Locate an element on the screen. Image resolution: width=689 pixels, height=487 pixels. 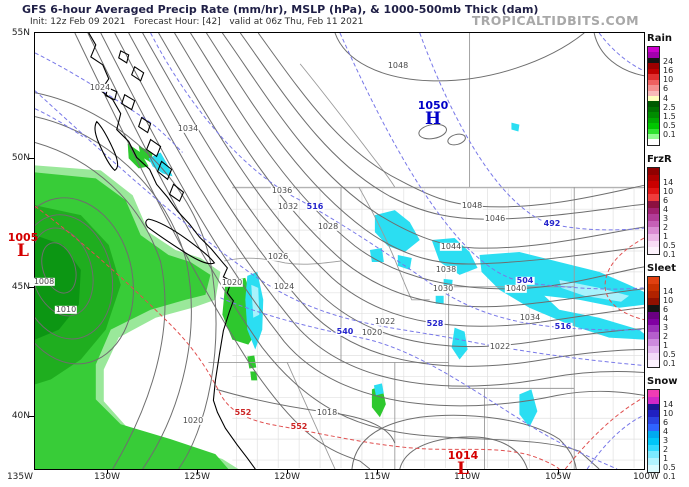
lon-label-135w: 135W is located at coordinates (20, 477).